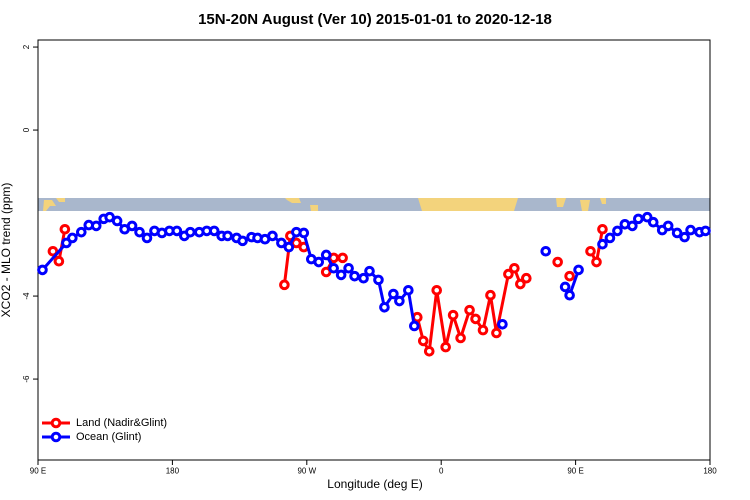  What do you see at coordinates (108, 437) in the screenshot?
I see `legend-label: Ocean (Glint)` at bounding box center [108, 437].